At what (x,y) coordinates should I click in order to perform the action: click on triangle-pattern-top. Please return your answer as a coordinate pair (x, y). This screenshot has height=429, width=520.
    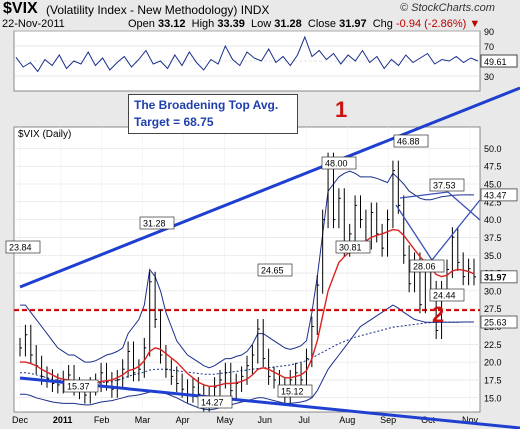
    Looking at the image, I should click on (440, 206).